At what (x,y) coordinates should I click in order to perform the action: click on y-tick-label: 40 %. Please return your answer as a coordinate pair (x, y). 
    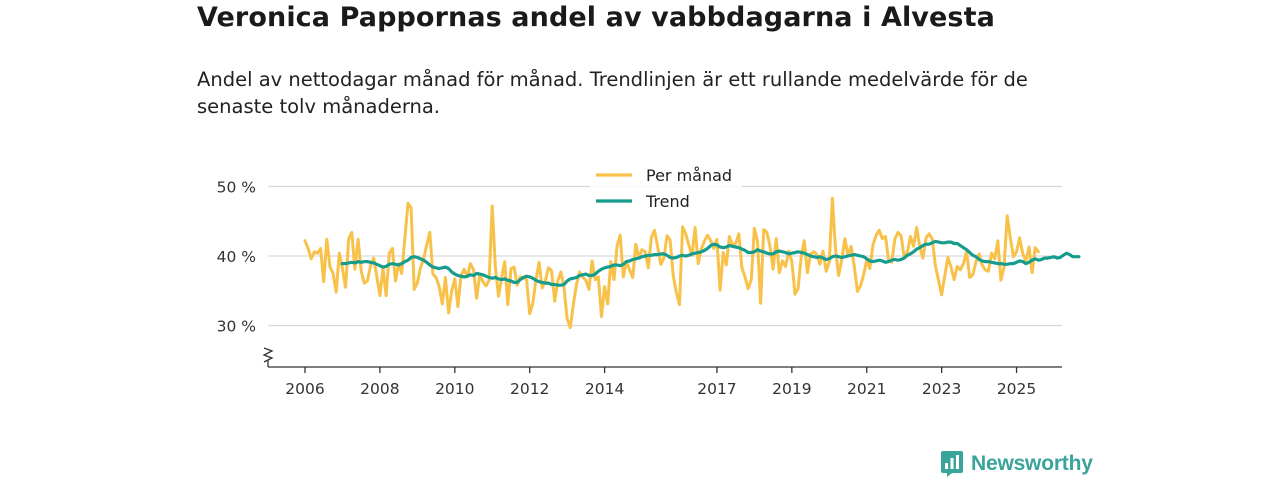
    Looking at the image, I should click on (236, 257).